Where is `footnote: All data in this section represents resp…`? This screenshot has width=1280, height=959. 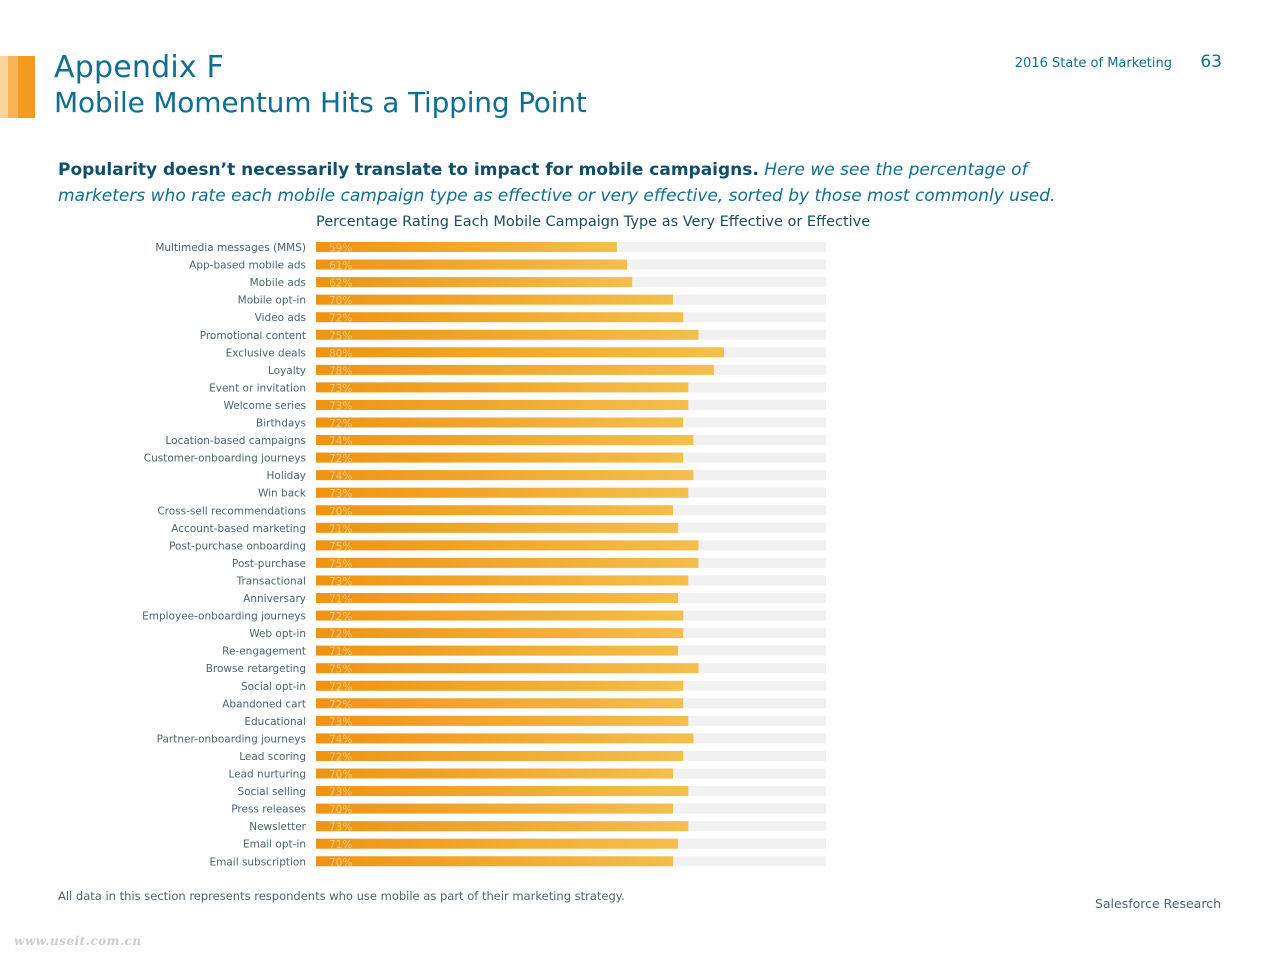 footnote: All data in this section represents resp… is located at coordinates (341, 896).